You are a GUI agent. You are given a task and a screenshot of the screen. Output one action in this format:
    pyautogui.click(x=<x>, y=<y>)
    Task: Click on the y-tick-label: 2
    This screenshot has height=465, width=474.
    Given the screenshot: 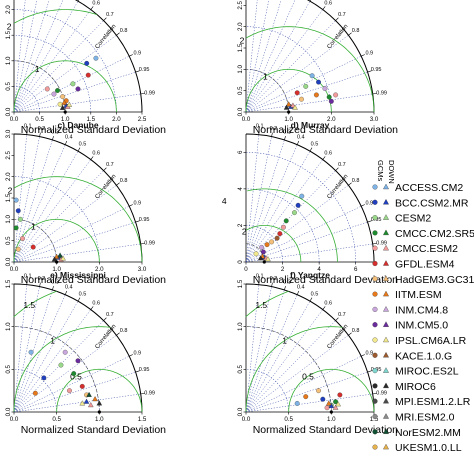 What is the action you would take?
    pyautogui.click(x=240, y=225)
    